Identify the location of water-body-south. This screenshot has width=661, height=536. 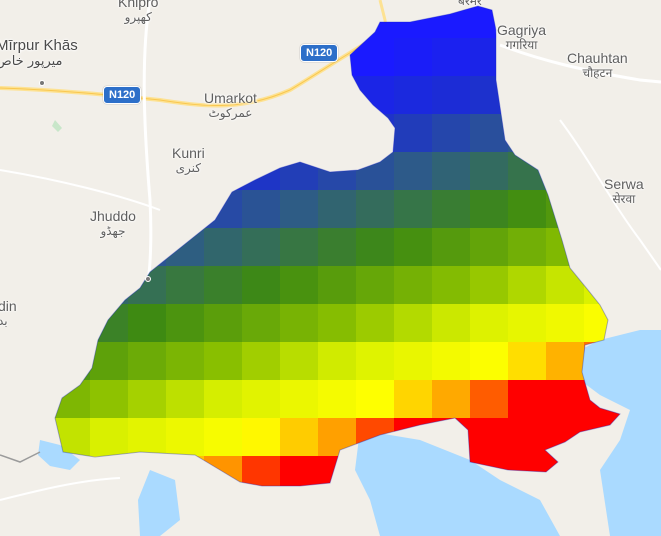
(457, 483).